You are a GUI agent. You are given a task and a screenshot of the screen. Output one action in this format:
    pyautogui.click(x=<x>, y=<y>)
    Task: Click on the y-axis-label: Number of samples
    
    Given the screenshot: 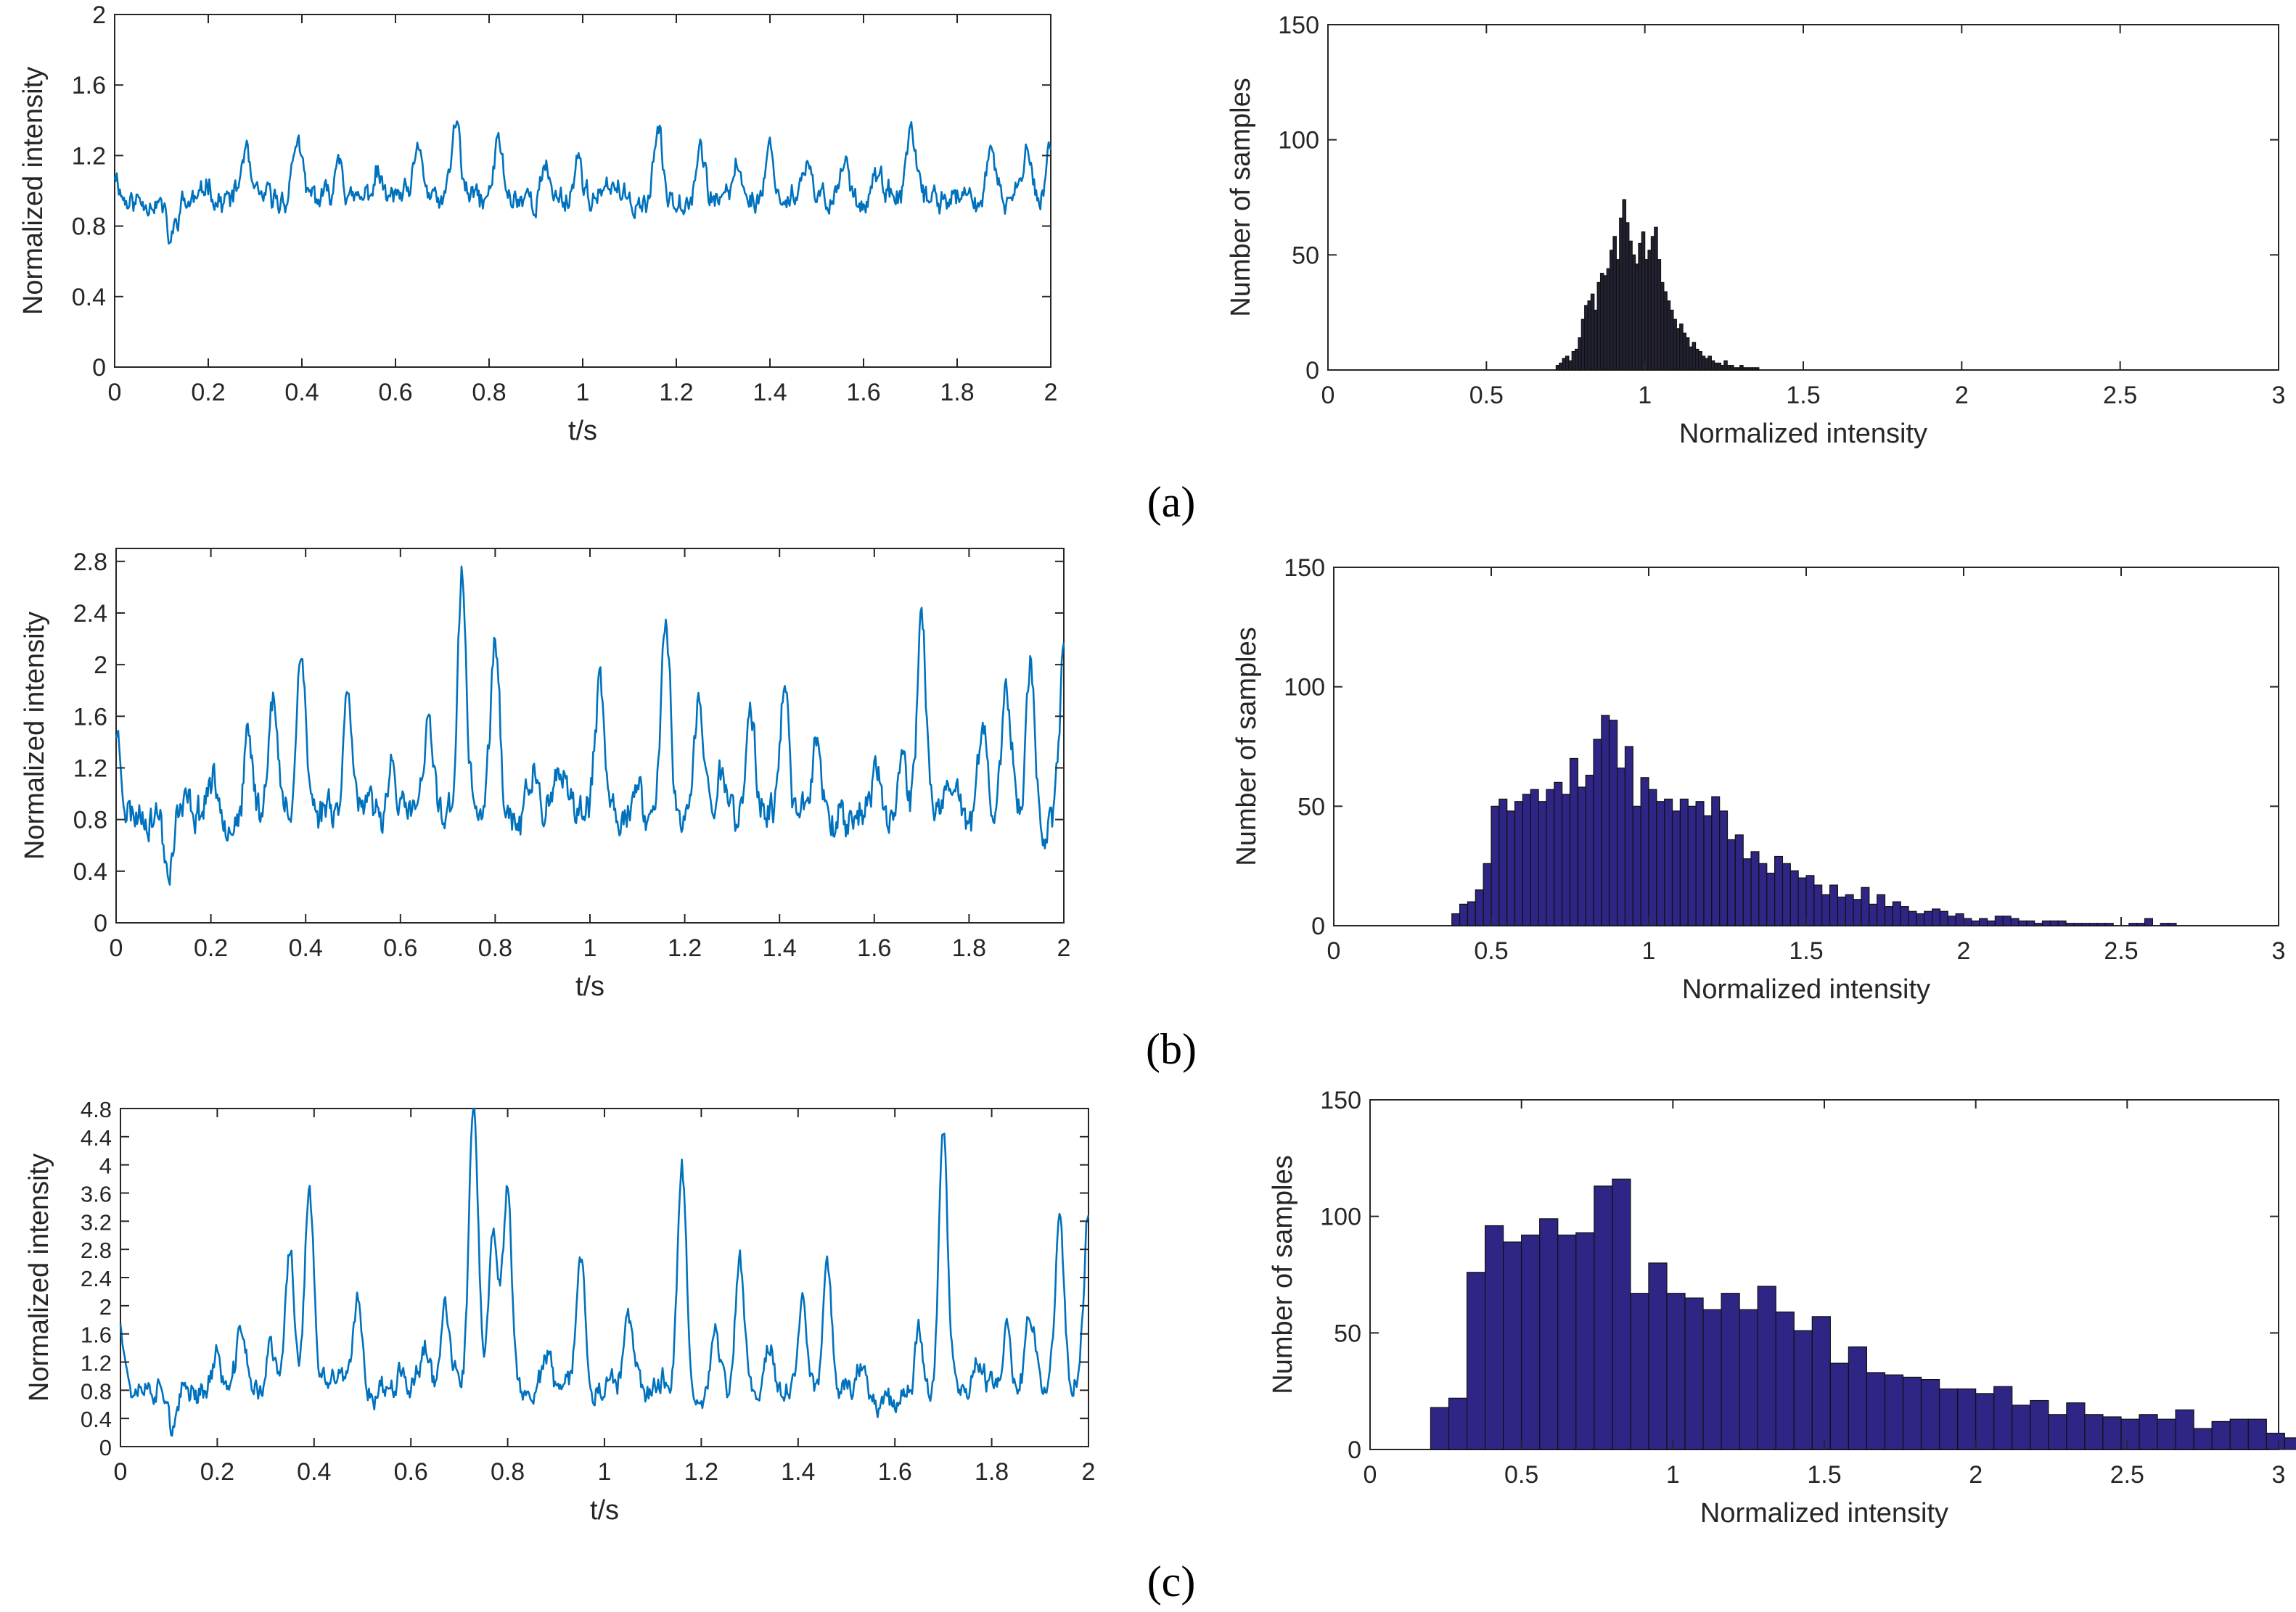 What is the action you would take?
    pyautogui.click(x=1246, y=746)
    